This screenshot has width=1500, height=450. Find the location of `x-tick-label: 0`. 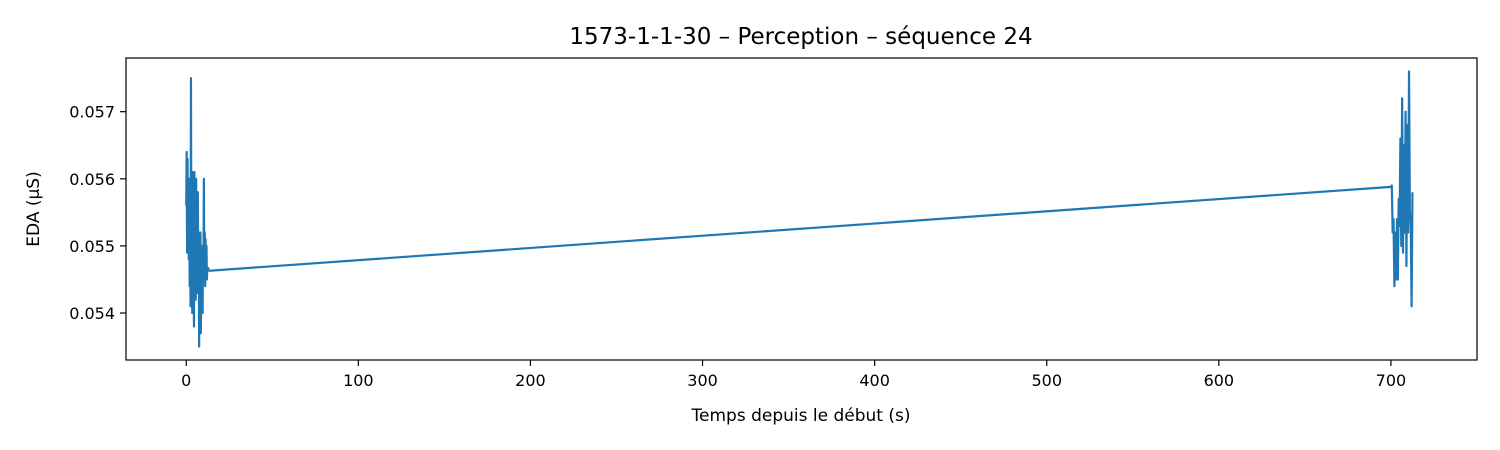

x-tick-label: 0 is located at coordinates (186, 380).